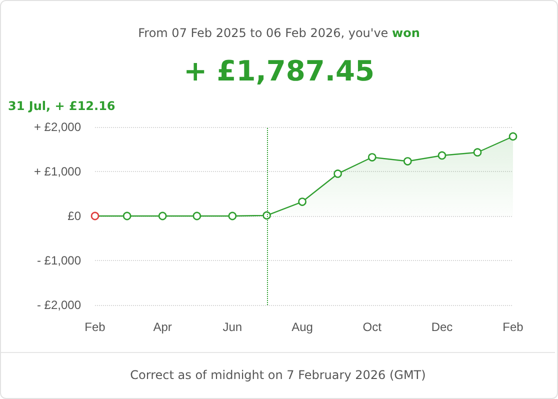  What do you see at coordinates (59, 261) in the screenshot?
I see `y-tick-label: - £1,000` at bounding box center [59, 261].